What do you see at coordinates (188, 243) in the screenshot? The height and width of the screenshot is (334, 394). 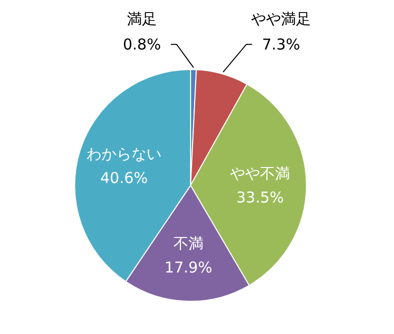 I see `slice-label: 不満` at bounding box center [188, 243].